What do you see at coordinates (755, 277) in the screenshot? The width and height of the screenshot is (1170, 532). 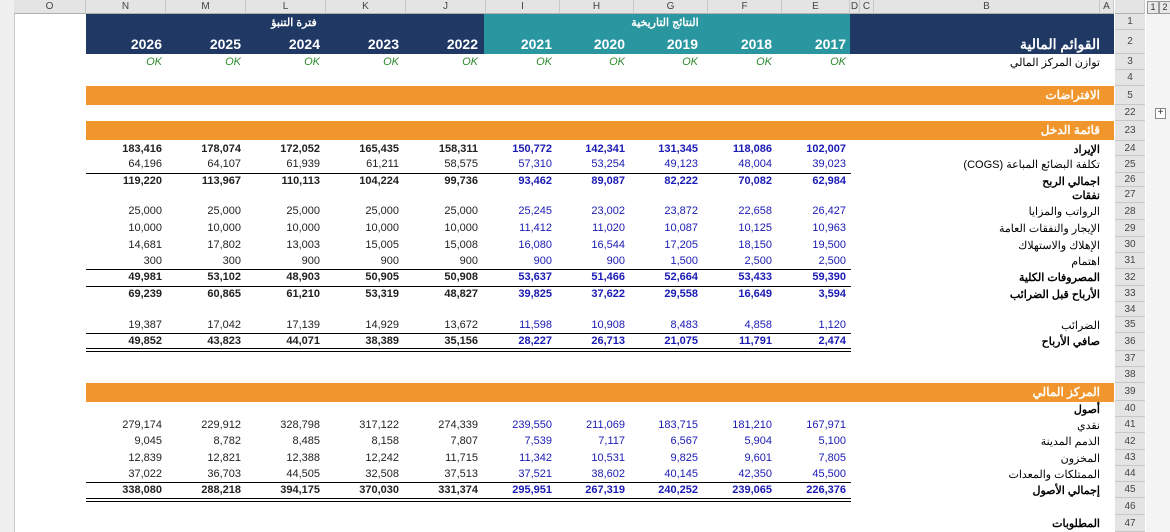 I see `table-cell: 53,433` at bounding box center [755, 277].